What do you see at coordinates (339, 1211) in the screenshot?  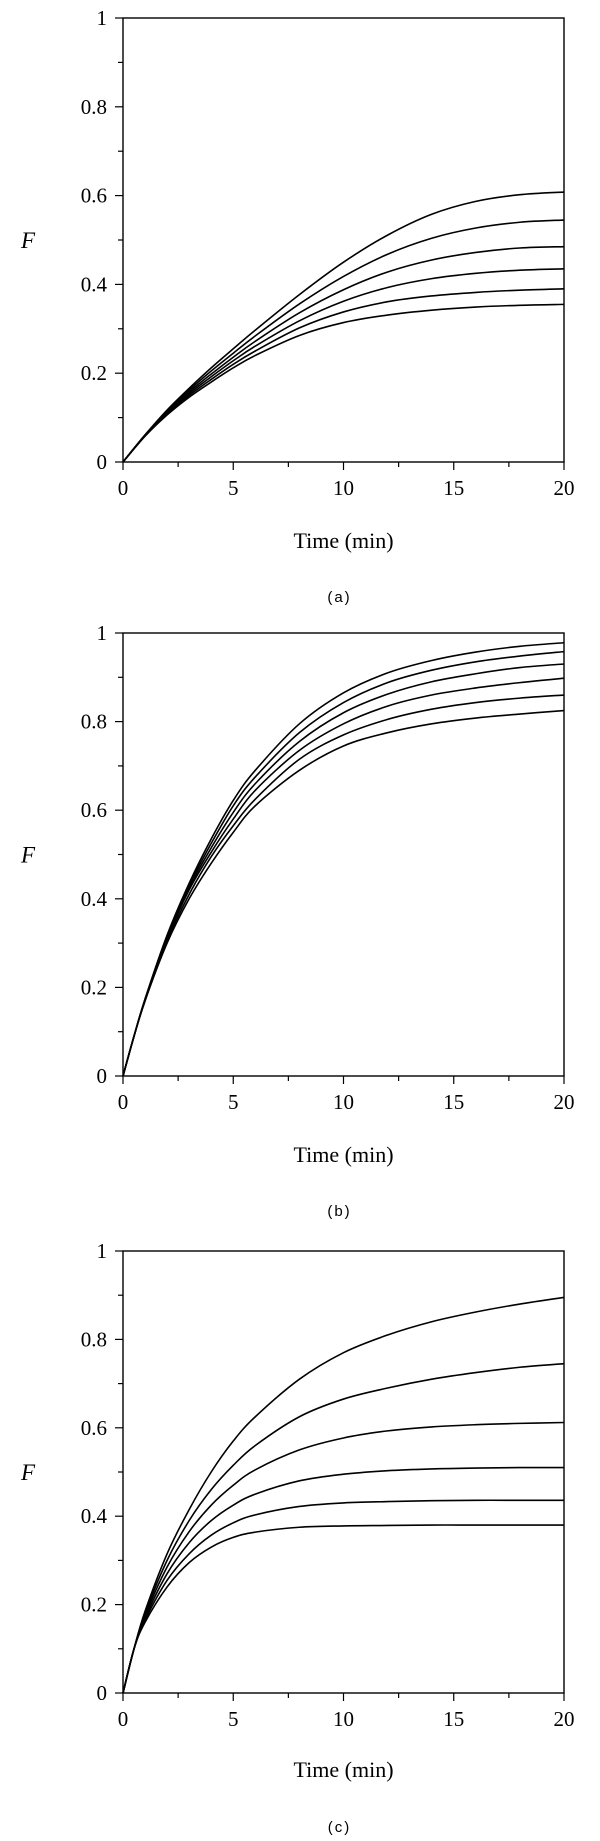 I see `panel-caption: (b)` at bounding box center [339, 1211].